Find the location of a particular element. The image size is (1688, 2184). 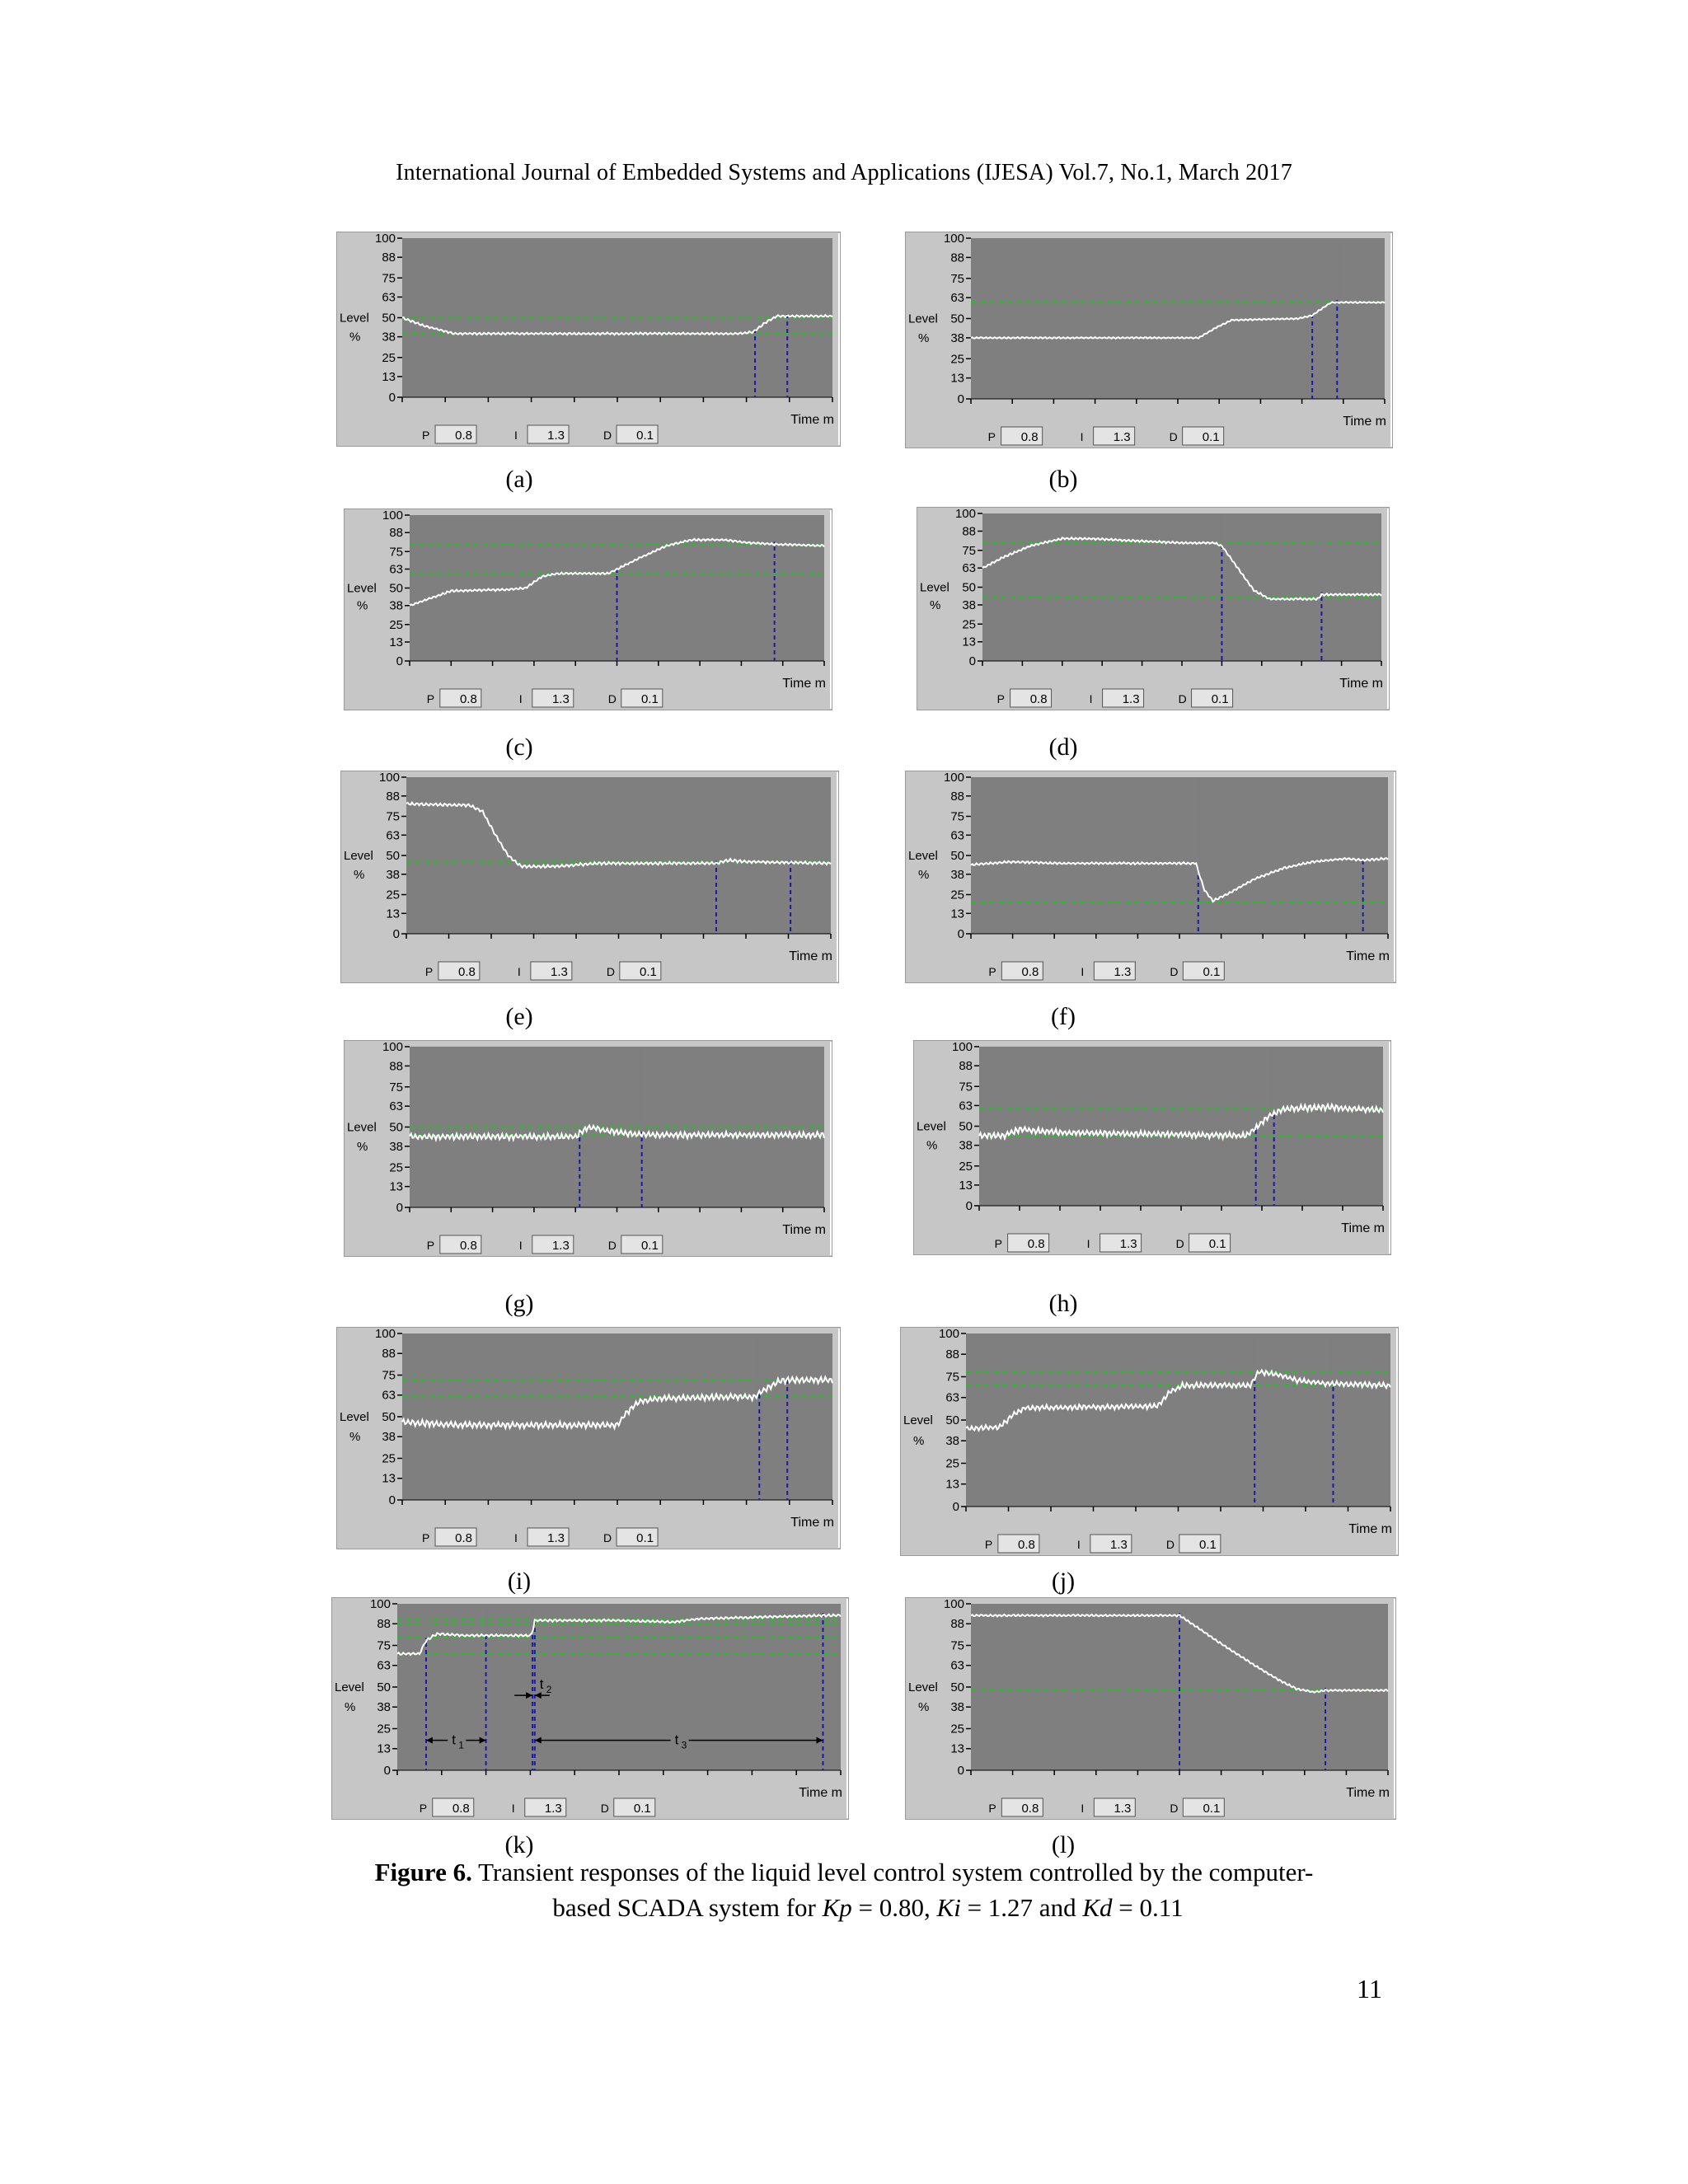

kp-symbol: Kp is located at coordinates (837, 1907).